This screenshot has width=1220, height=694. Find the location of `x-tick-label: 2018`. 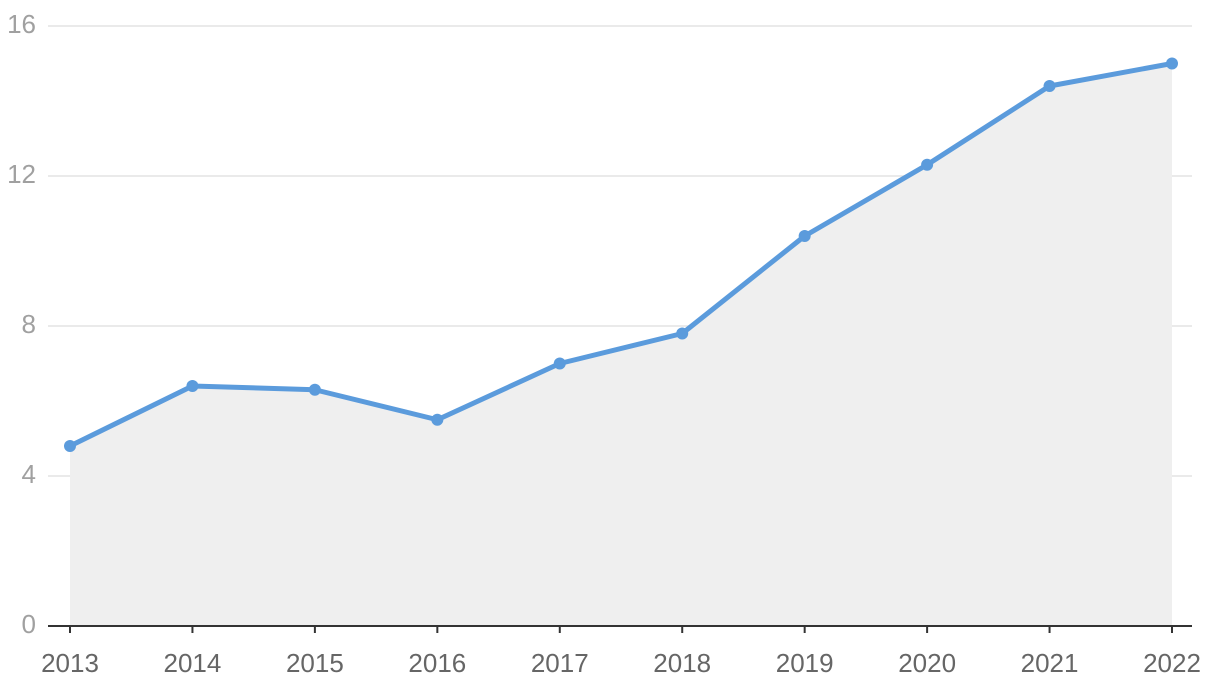

x-tick-label: 2018 is located at coordinates (682, 663).